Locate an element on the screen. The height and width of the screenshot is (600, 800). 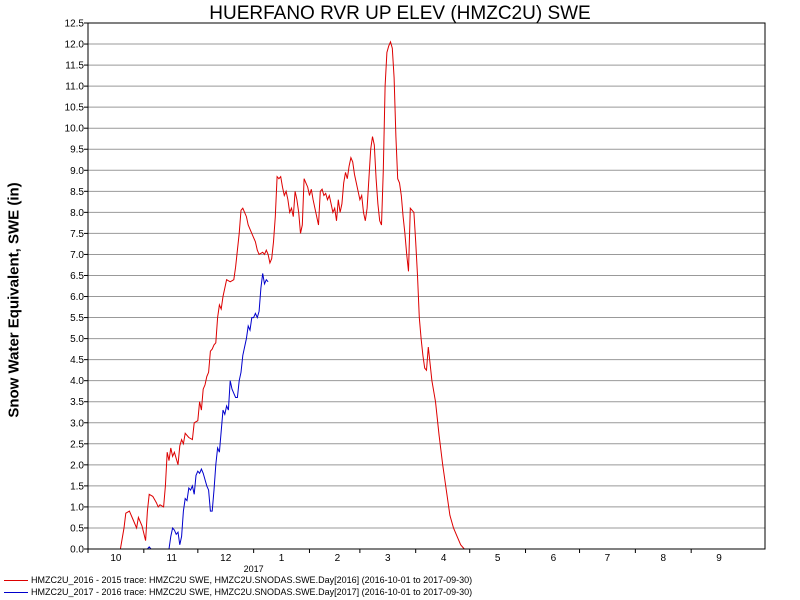
y-tick-label: 11.0 is located at coordinates (74, 87).